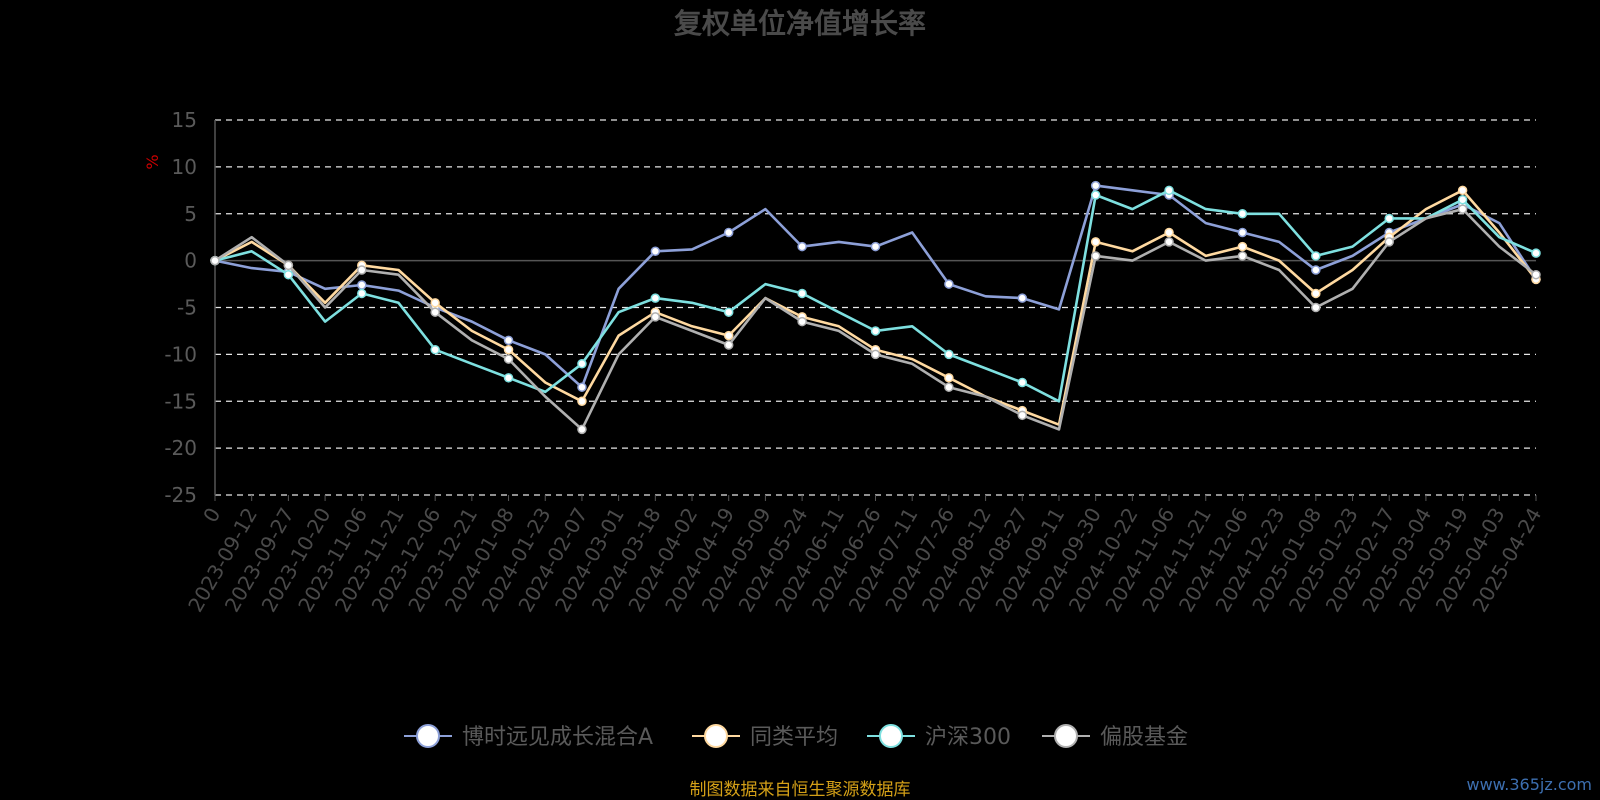 The image size is (1600, 800). Describe the element at coordinates (152, 161) in the screenshot. I see `y-axis-label: %` at that location.